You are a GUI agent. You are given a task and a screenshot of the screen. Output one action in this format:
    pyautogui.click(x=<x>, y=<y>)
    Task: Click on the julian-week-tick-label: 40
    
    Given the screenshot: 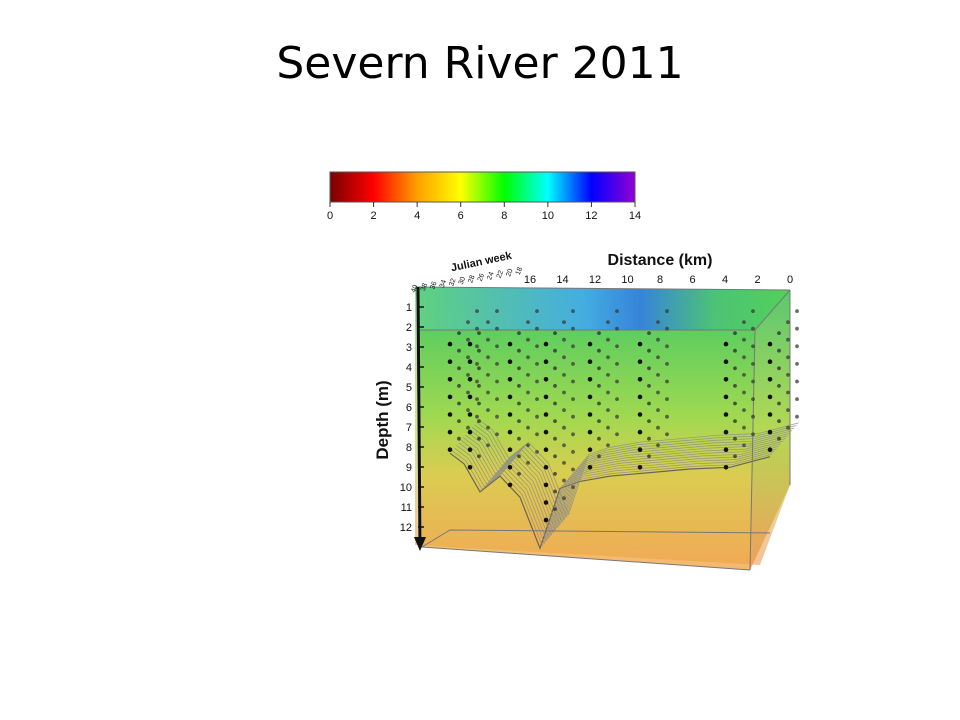 What is the action you would take?
    pyautogui.click(x=414, y=289)
    